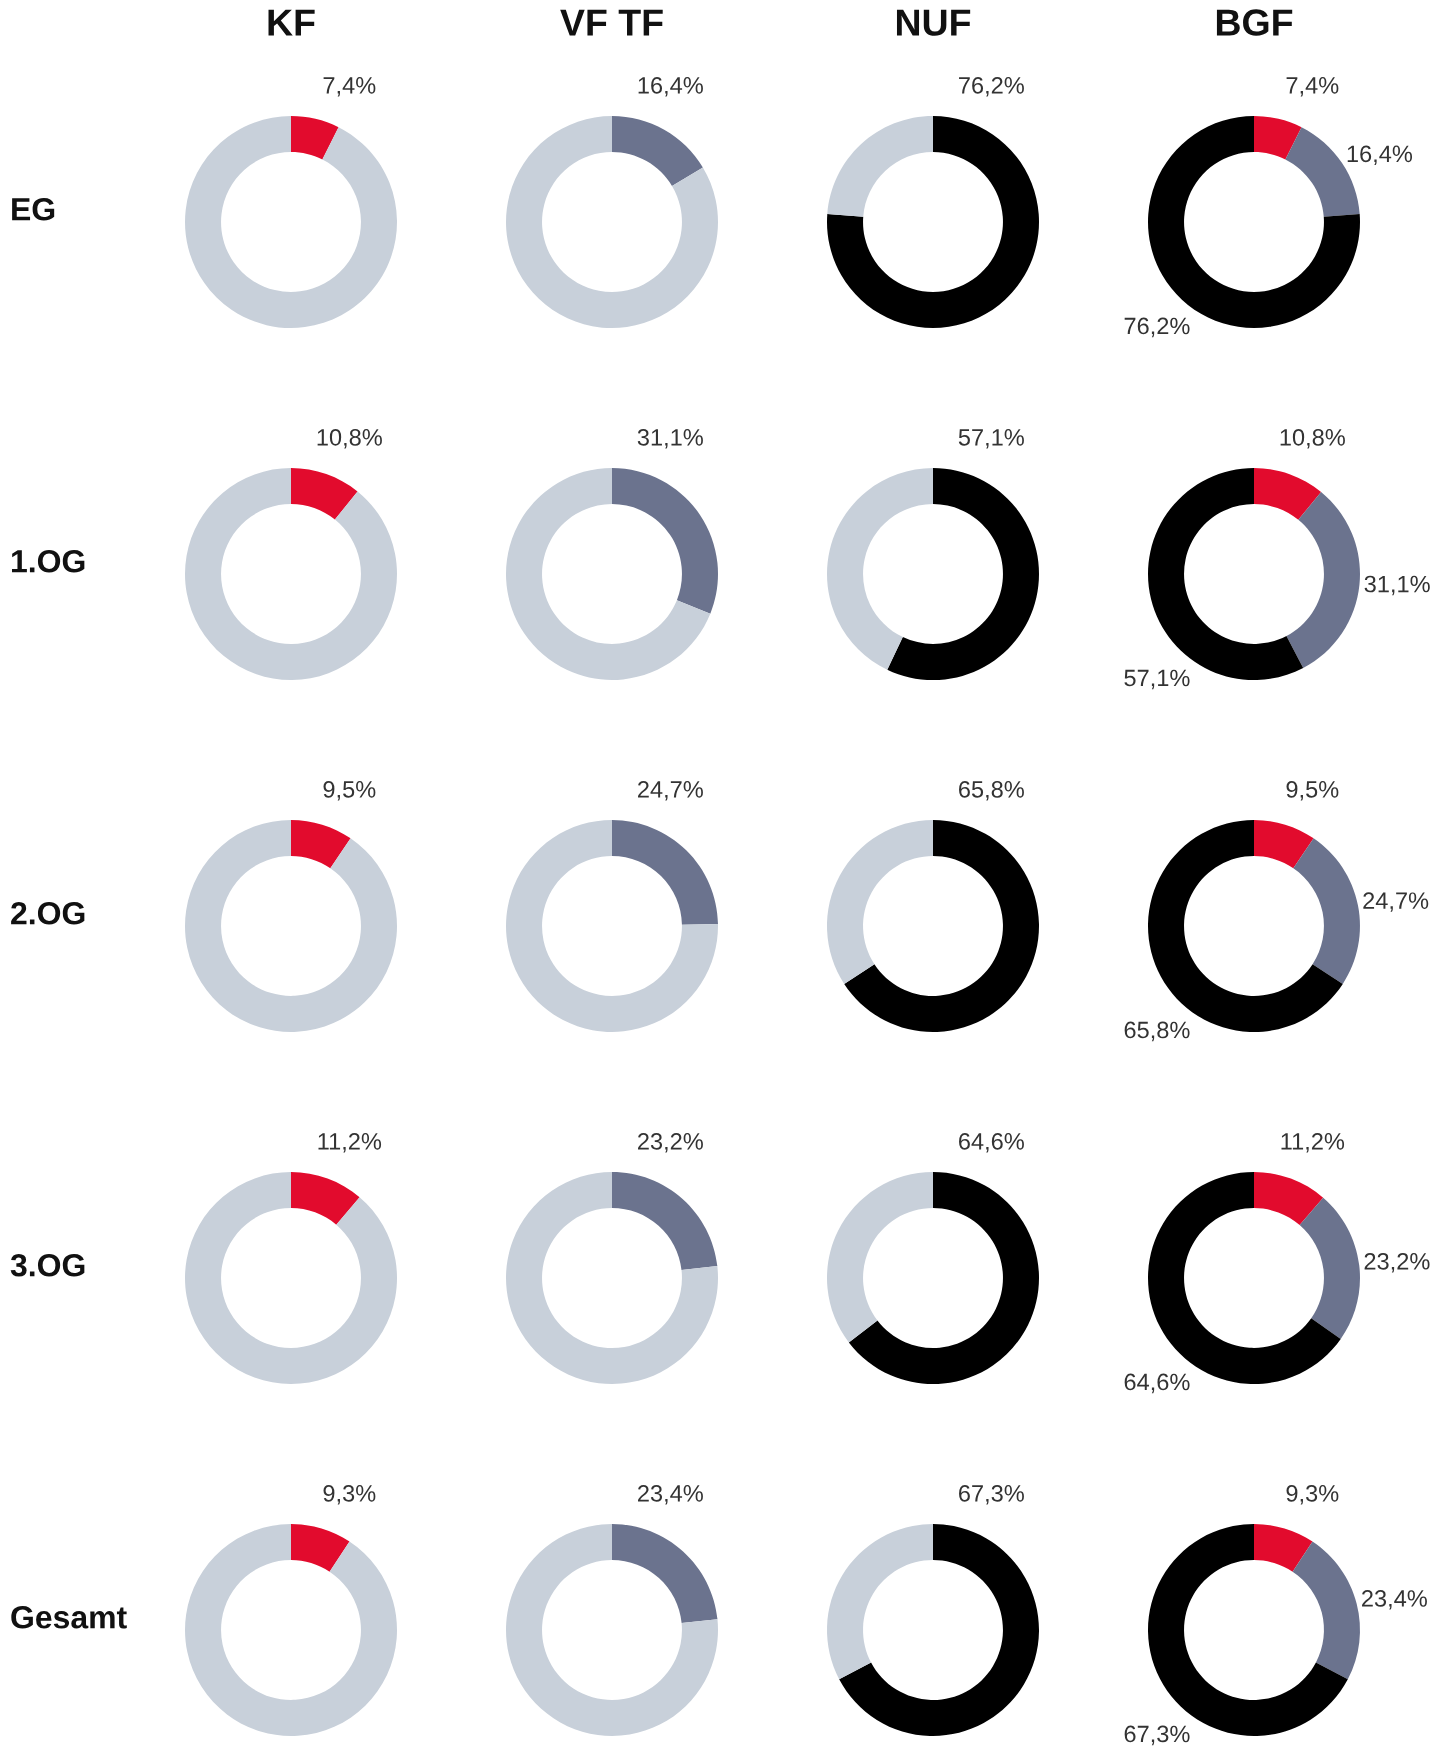 Image resolution: width=1442 pixels, height=1762 pixels. What do you see at coordinates (611, 22) in the screenshot?
I see `chart-title: VF TF` at bounding box center [611, 22].